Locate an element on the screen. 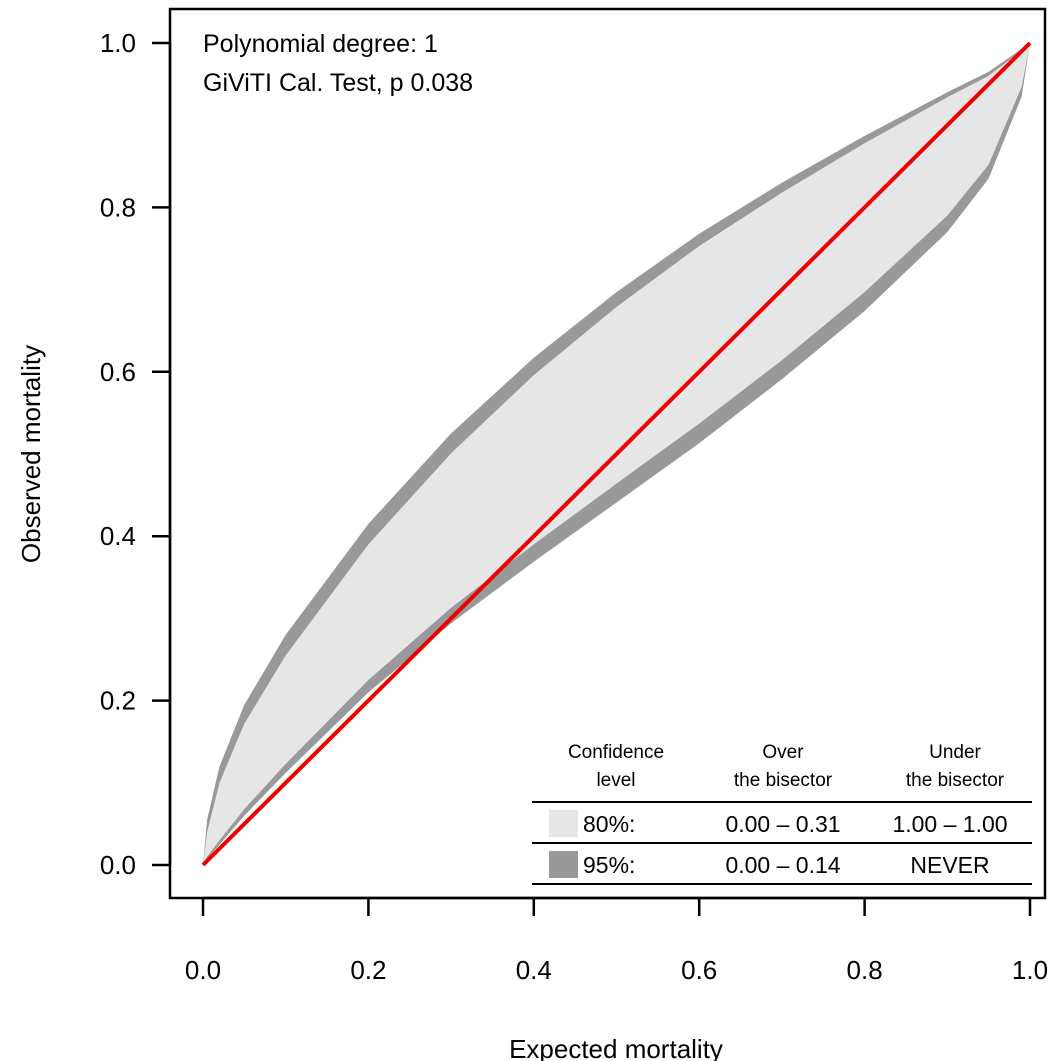  x-tick-label: 0.6 is located at coordinates (699, 970).